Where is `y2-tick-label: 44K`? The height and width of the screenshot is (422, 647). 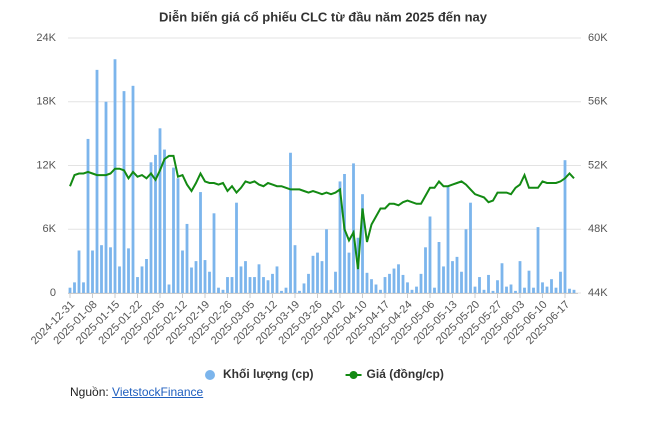
y2-tick-label: 44K is located at coordinates (598, 293).